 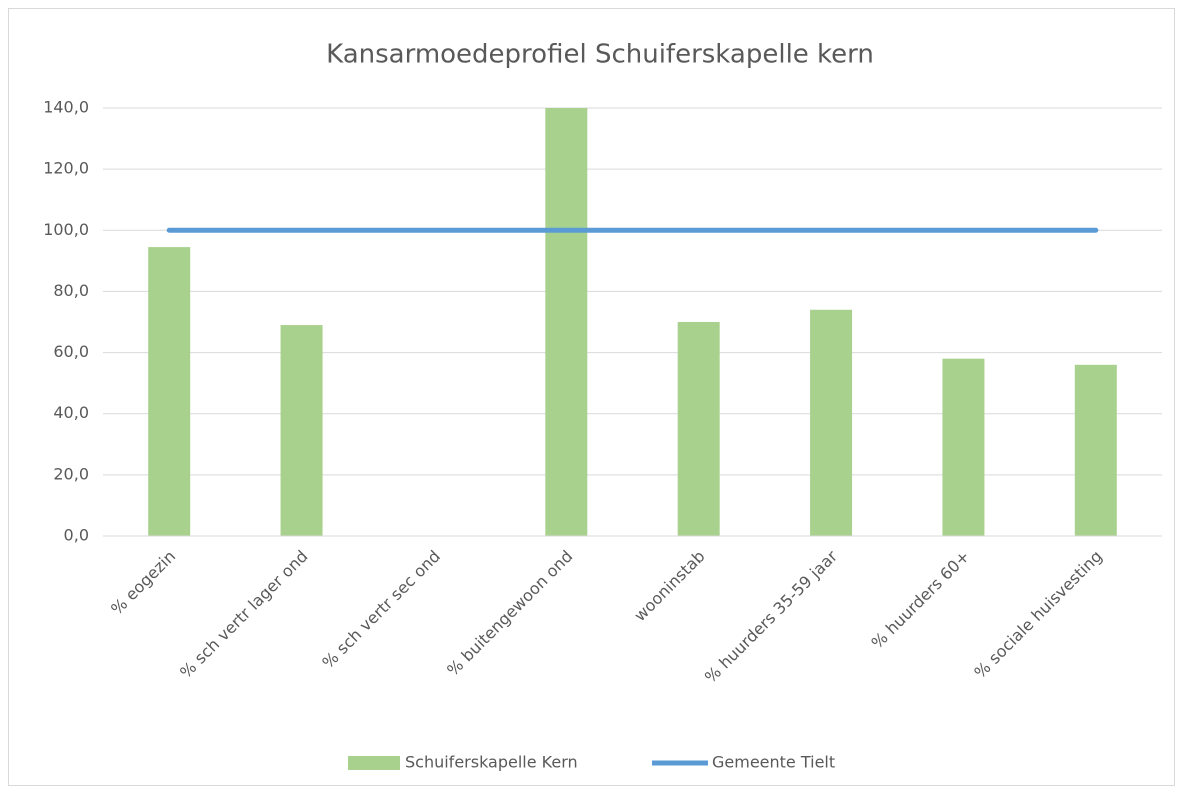 I want to click on legend-label: Schuiferskapelle Kern, so click(x=491, y=762).